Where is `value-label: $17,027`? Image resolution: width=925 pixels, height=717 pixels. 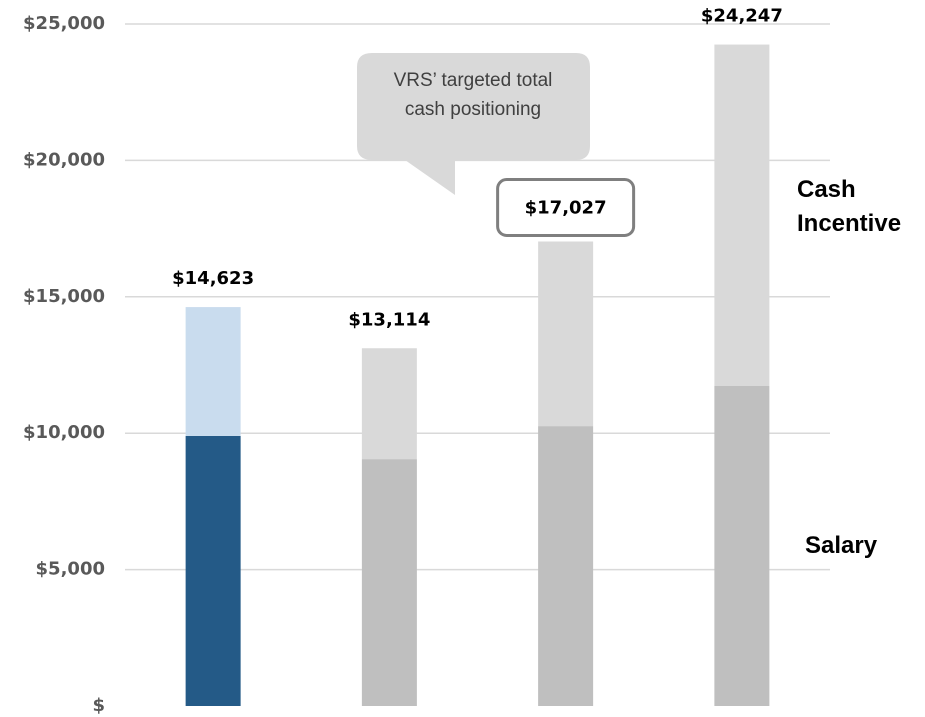
value-label: $17,027 is located at coordinates (566, 208).